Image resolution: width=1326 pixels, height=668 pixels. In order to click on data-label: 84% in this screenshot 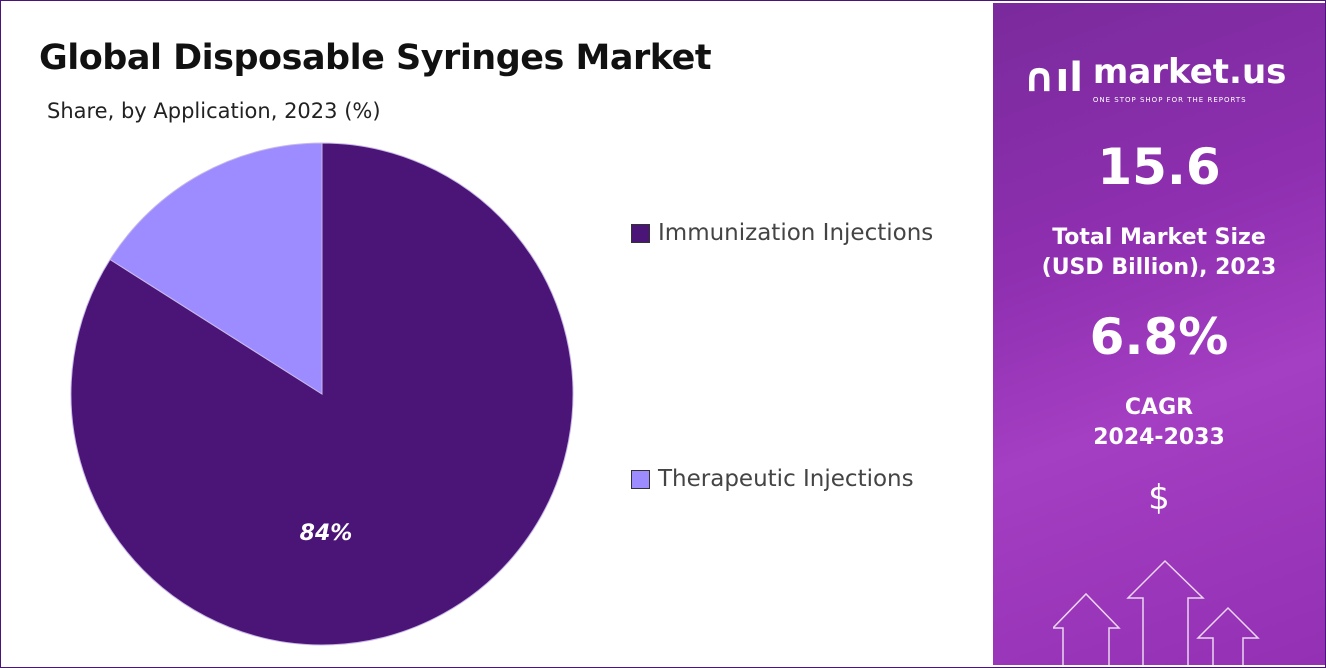, I will do `click(326, 533)`.